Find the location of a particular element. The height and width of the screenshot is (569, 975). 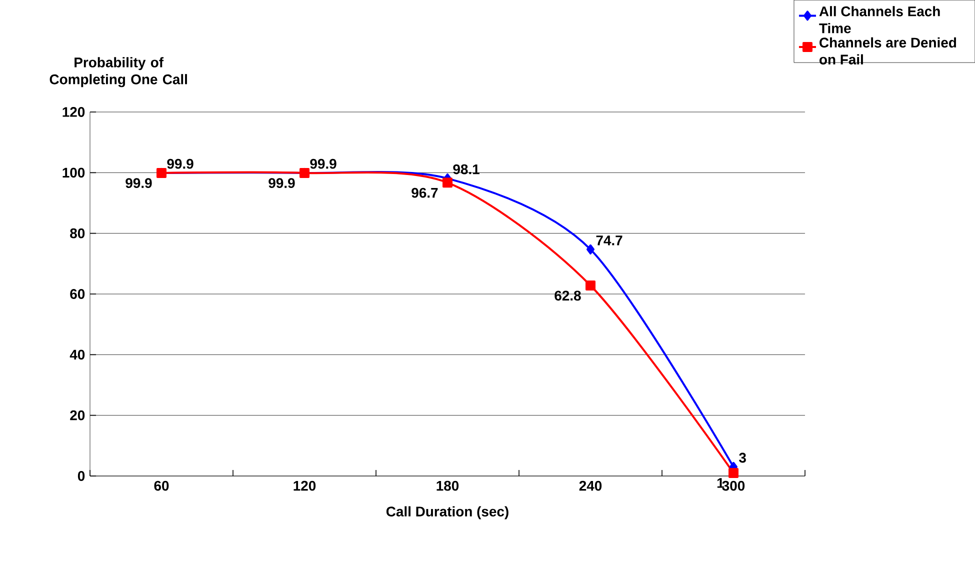

y-tick-label: 80 is located at coordinates (77, 233).